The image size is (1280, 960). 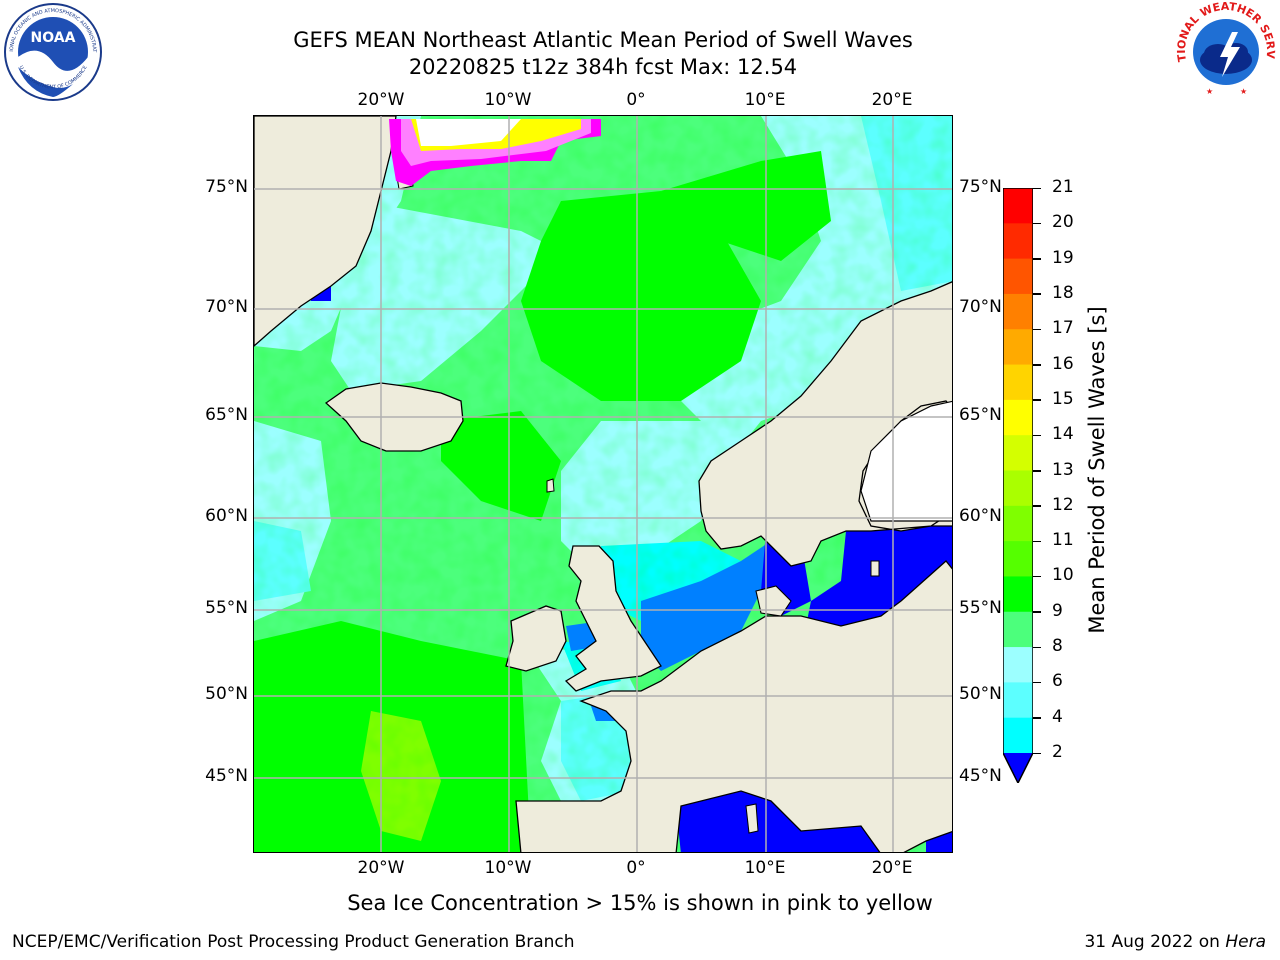 What do you see at coordinates (1057, 716) in the screenshot?
I see `colorbar-tick-label: 4` at bounding box center [1057, 716].